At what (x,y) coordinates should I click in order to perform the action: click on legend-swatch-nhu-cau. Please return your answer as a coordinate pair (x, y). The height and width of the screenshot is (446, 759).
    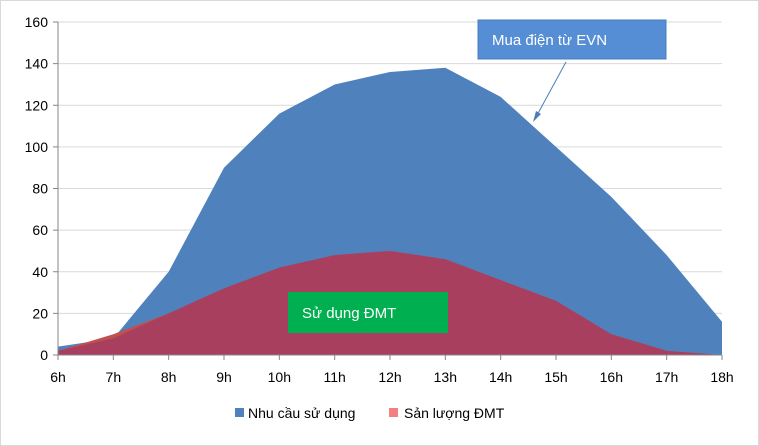
    Looking at the image, I should click on (239, 412).